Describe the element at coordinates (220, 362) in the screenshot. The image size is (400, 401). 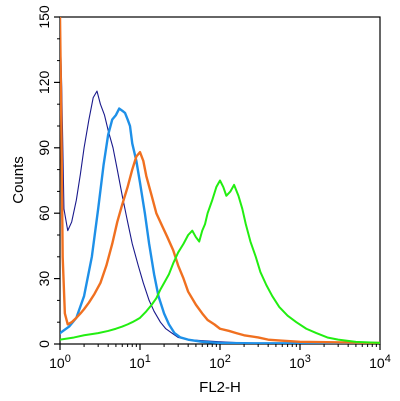
I see `x-tick-label: 10²` at that location.